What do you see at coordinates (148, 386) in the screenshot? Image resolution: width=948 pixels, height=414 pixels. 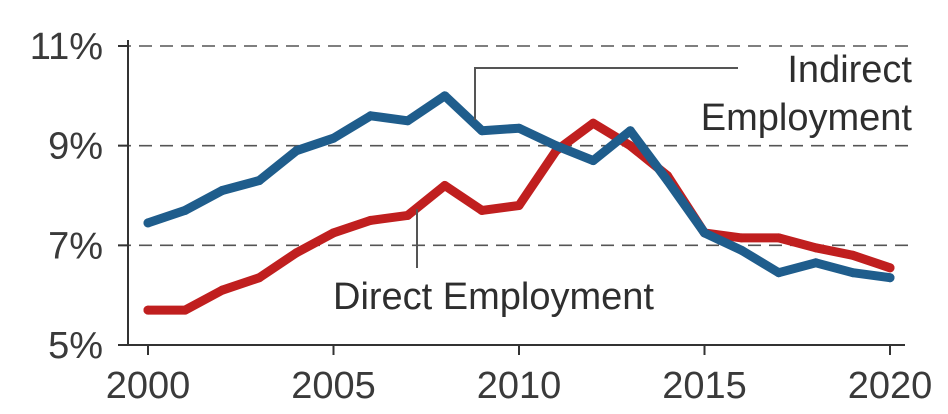 I see `x-tick-label: 2000` at bounding box center [148, 386].